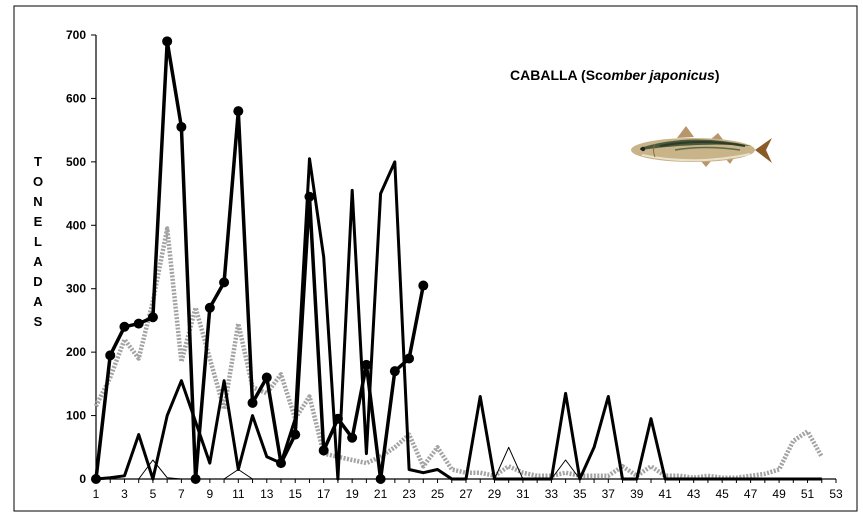  I want to click on y-tick-label: 600, so click(76, 98).